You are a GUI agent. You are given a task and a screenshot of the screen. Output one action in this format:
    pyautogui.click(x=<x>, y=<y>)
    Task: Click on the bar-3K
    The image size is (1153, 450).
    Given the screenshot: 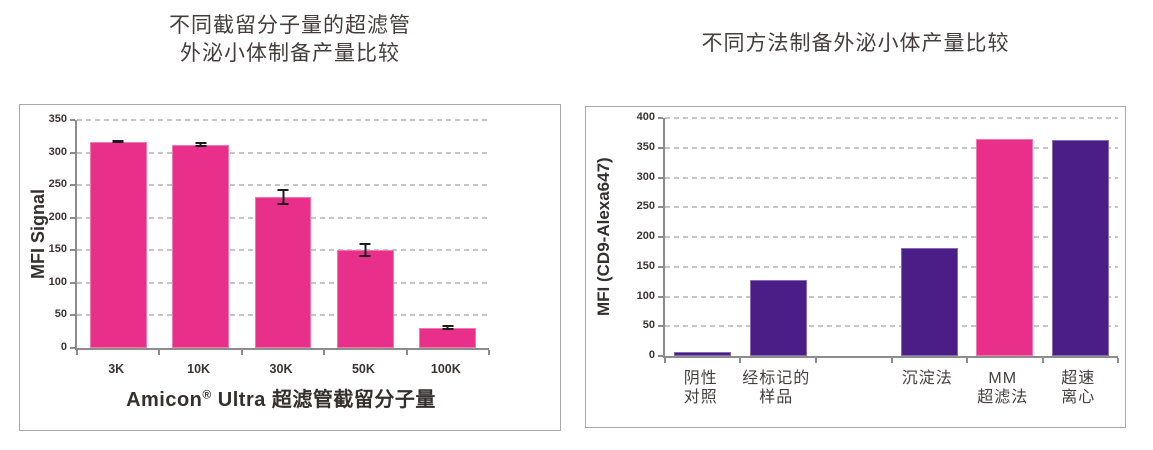 What is the action you would take?
    pyautogui.click(x=118, y=244)
    